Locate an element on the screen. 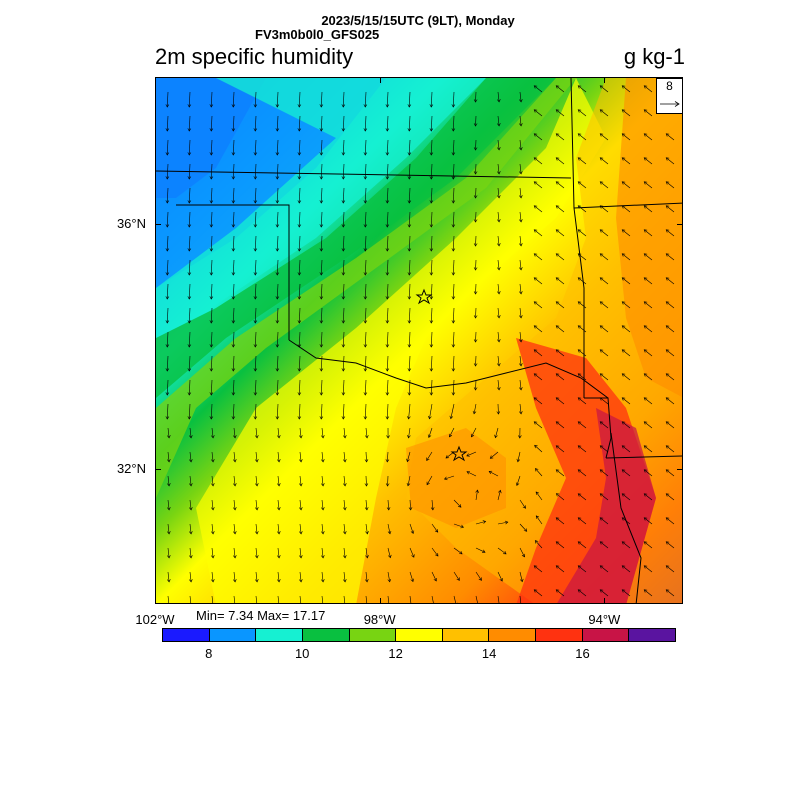 This screenshot has width=800, height=800. time-title: 2023/5/15/15UTC (9LT), Monday is located at coordinates (418, 20).